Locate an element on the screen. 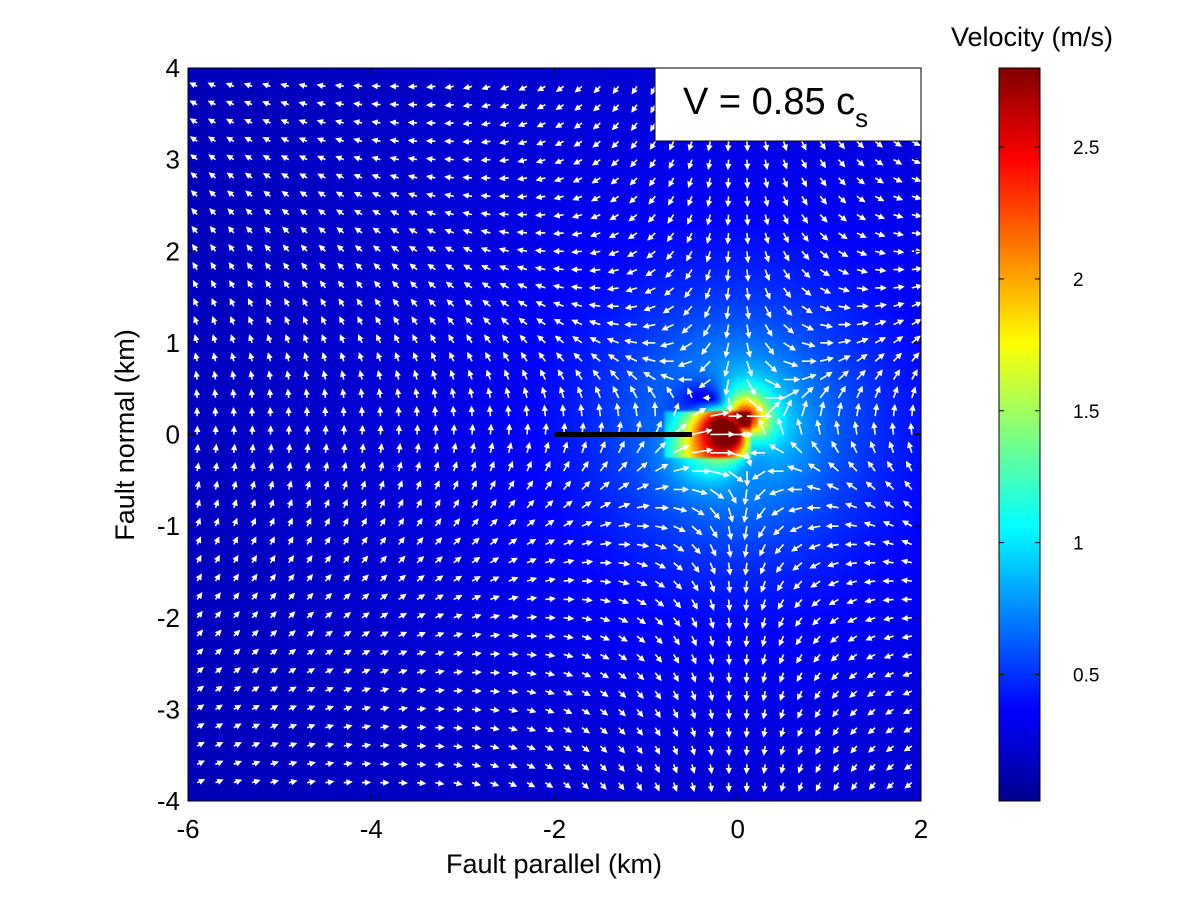 This screenshot has height=901, width=1201. y-tick-label: -3 is located at coordinates (168, 709).